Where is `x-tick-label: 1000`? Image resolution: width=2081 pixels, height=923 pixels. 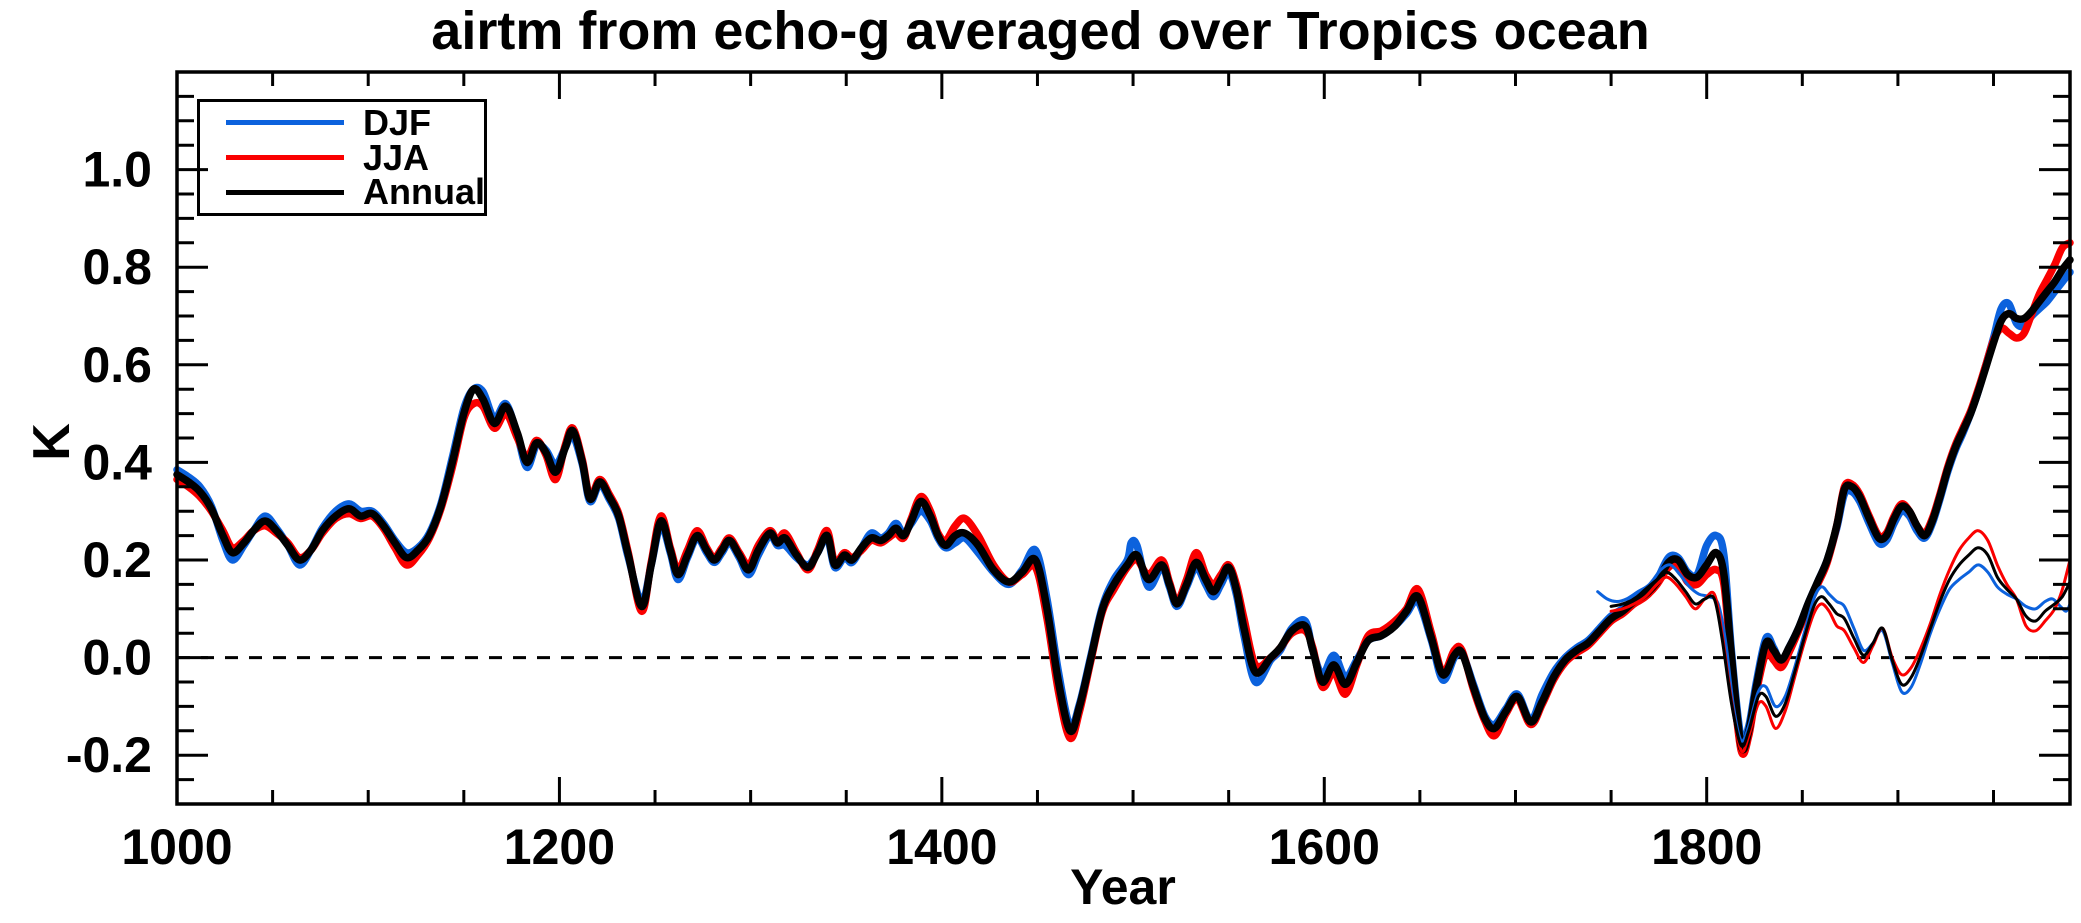 x-tick-label: 1000 is located at coordinates (176, 847).